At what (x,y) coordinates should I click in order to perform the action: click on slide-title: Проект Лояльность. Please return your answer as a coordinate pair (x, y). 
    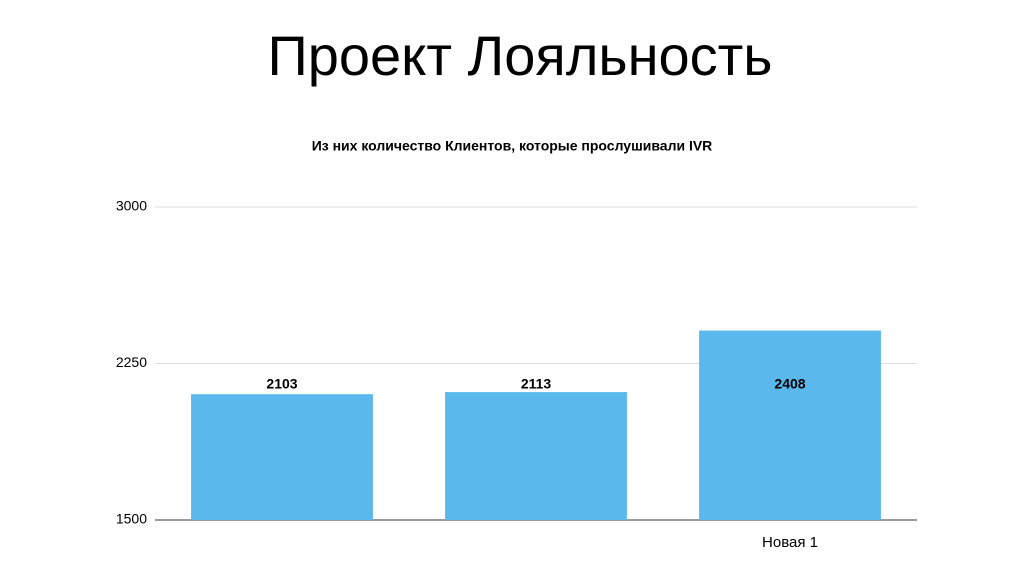
    Looking at the image, I should click on (520, 55).